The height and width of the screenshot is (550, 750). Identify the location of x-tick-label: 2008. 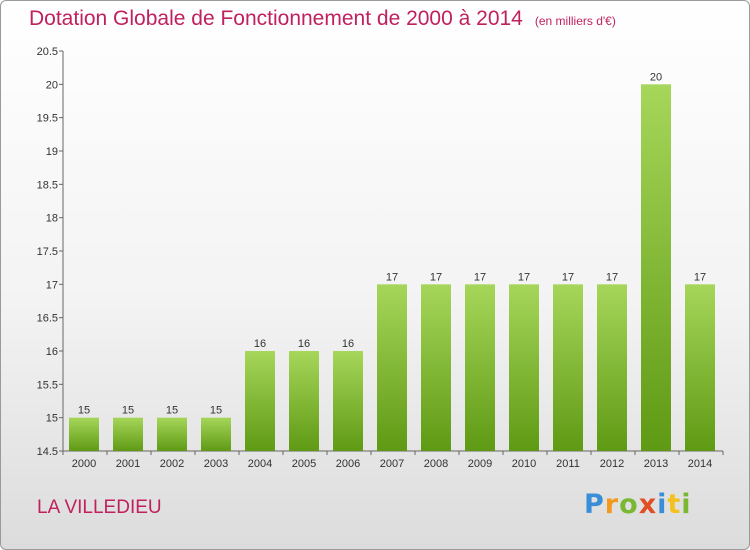
(436, 464).